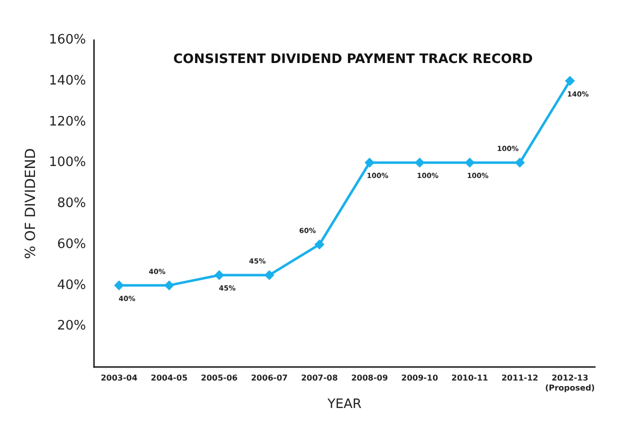 The image size is (625, 424). I want to click on text: CONSISTENT DIVIDEND PAYMENT TRACK RECORD, so click(353, 59).